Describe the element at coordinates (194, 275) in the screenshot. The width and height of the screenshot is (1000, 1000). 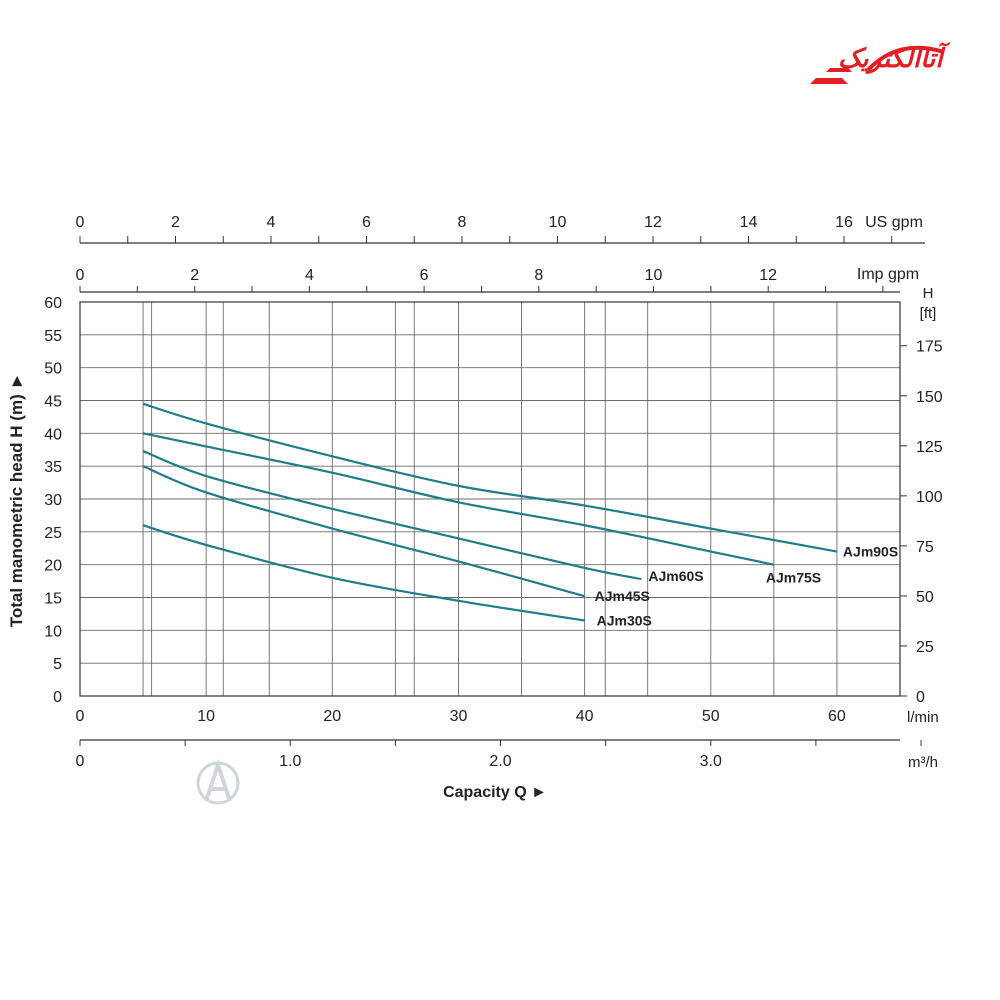
I see `imp-gpm-tick-label: 2` at that location.